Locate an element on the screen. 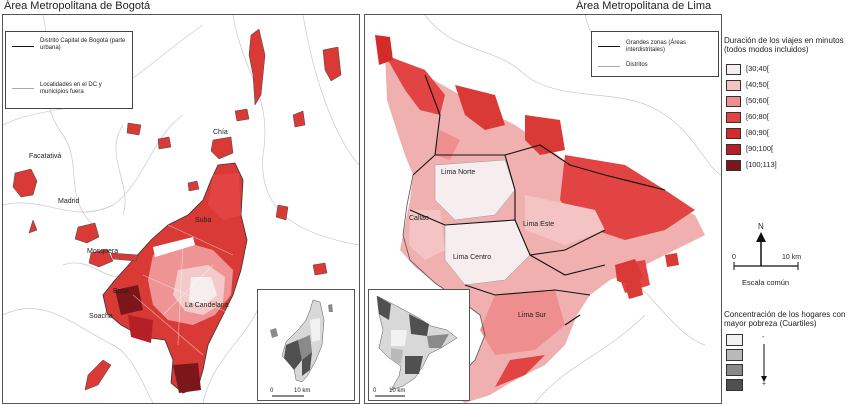 The image size is (856, 404). bogota-inset-scale-dist: 10 km is located at coordinates (302, 391).